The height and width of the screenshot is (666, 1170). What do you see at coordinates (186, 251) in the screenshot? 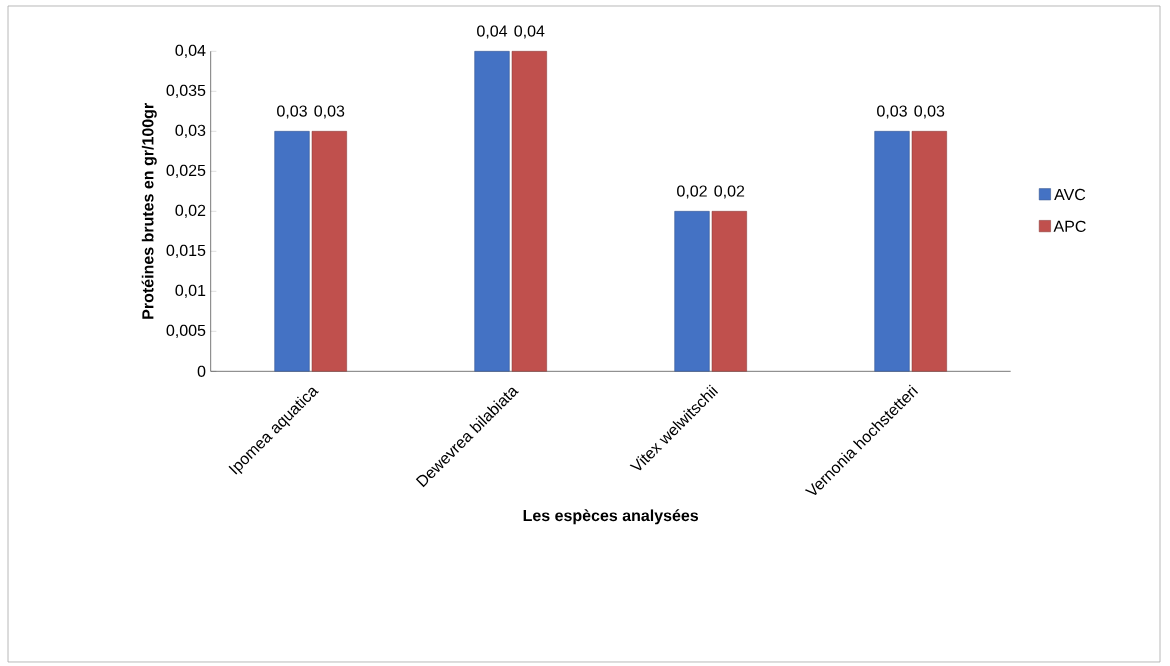
I see `y-tick-label: 0,015` at bounding box center [186, 251].